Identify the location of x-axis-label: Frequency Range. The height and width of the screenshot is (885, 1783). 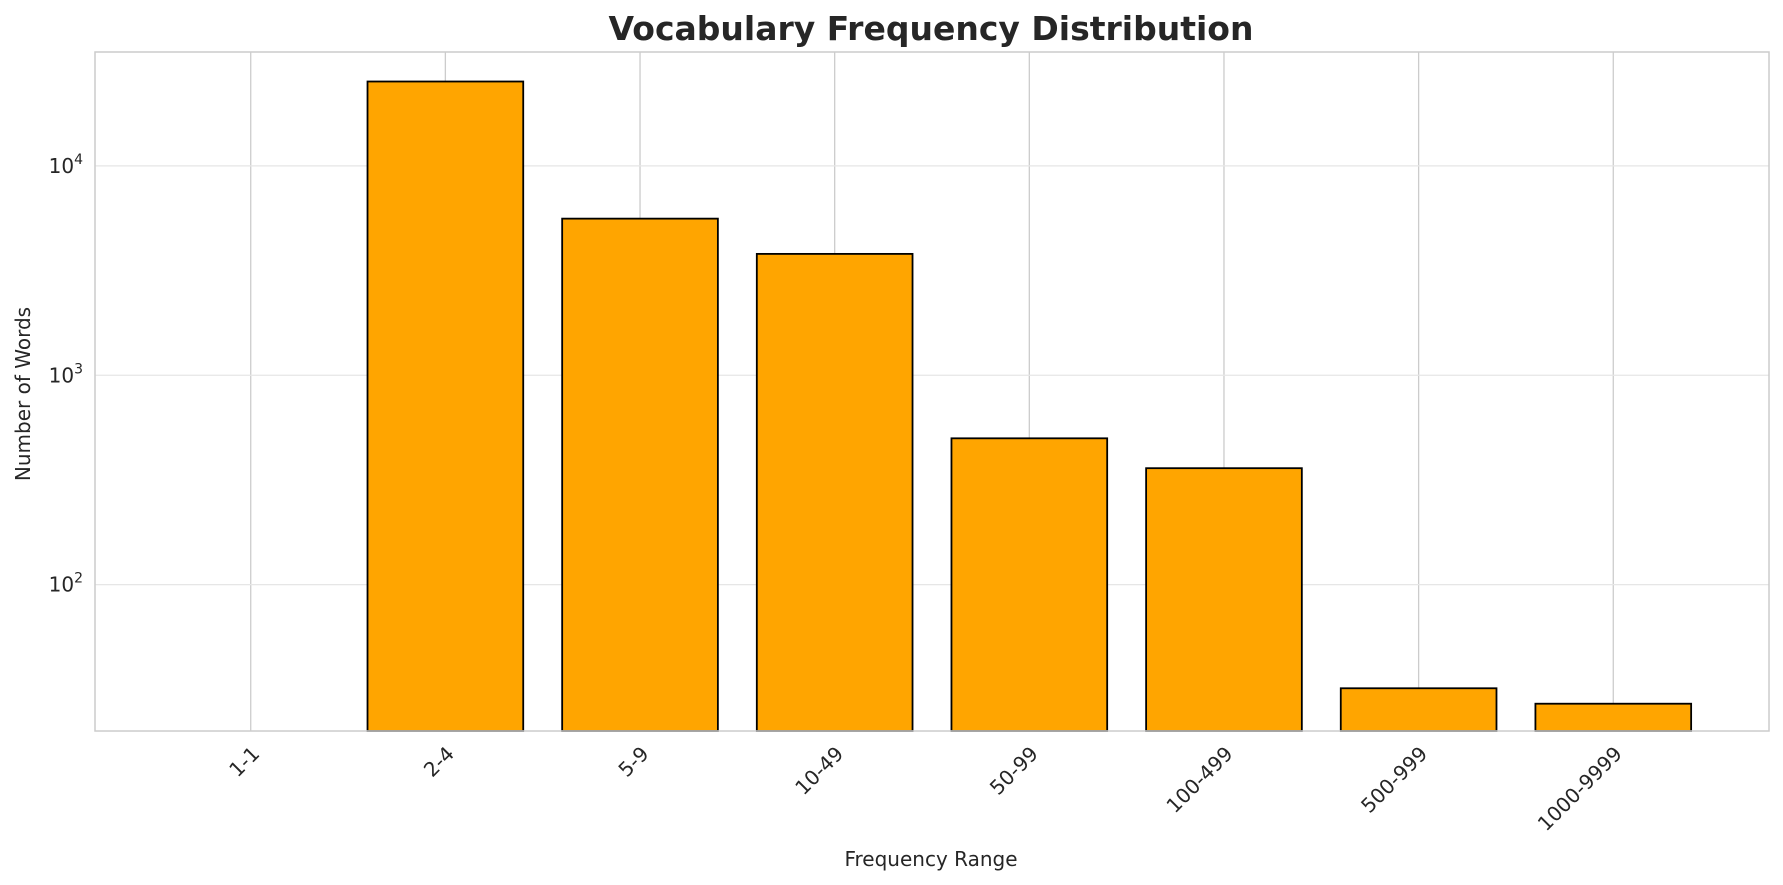
(930, 859).